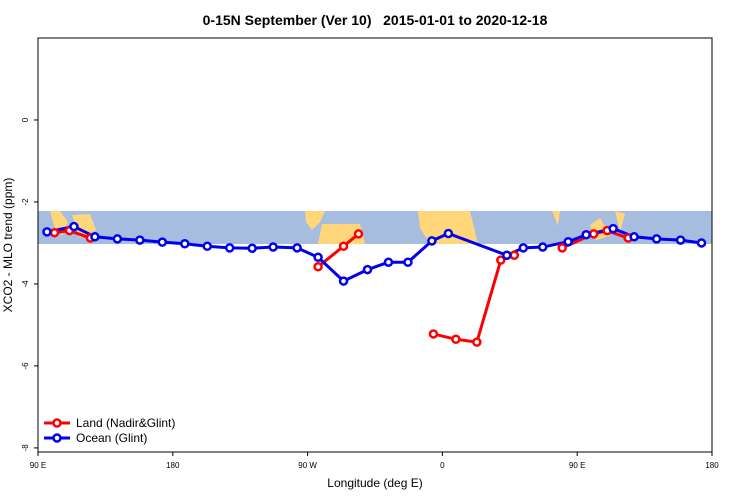 This screenshot has width=750, height=500. What do you see at coordinates (374, 483) in the screenshot?
I see `x-axis-label: Longitude (deg E)` at bounding box center [374, 483].